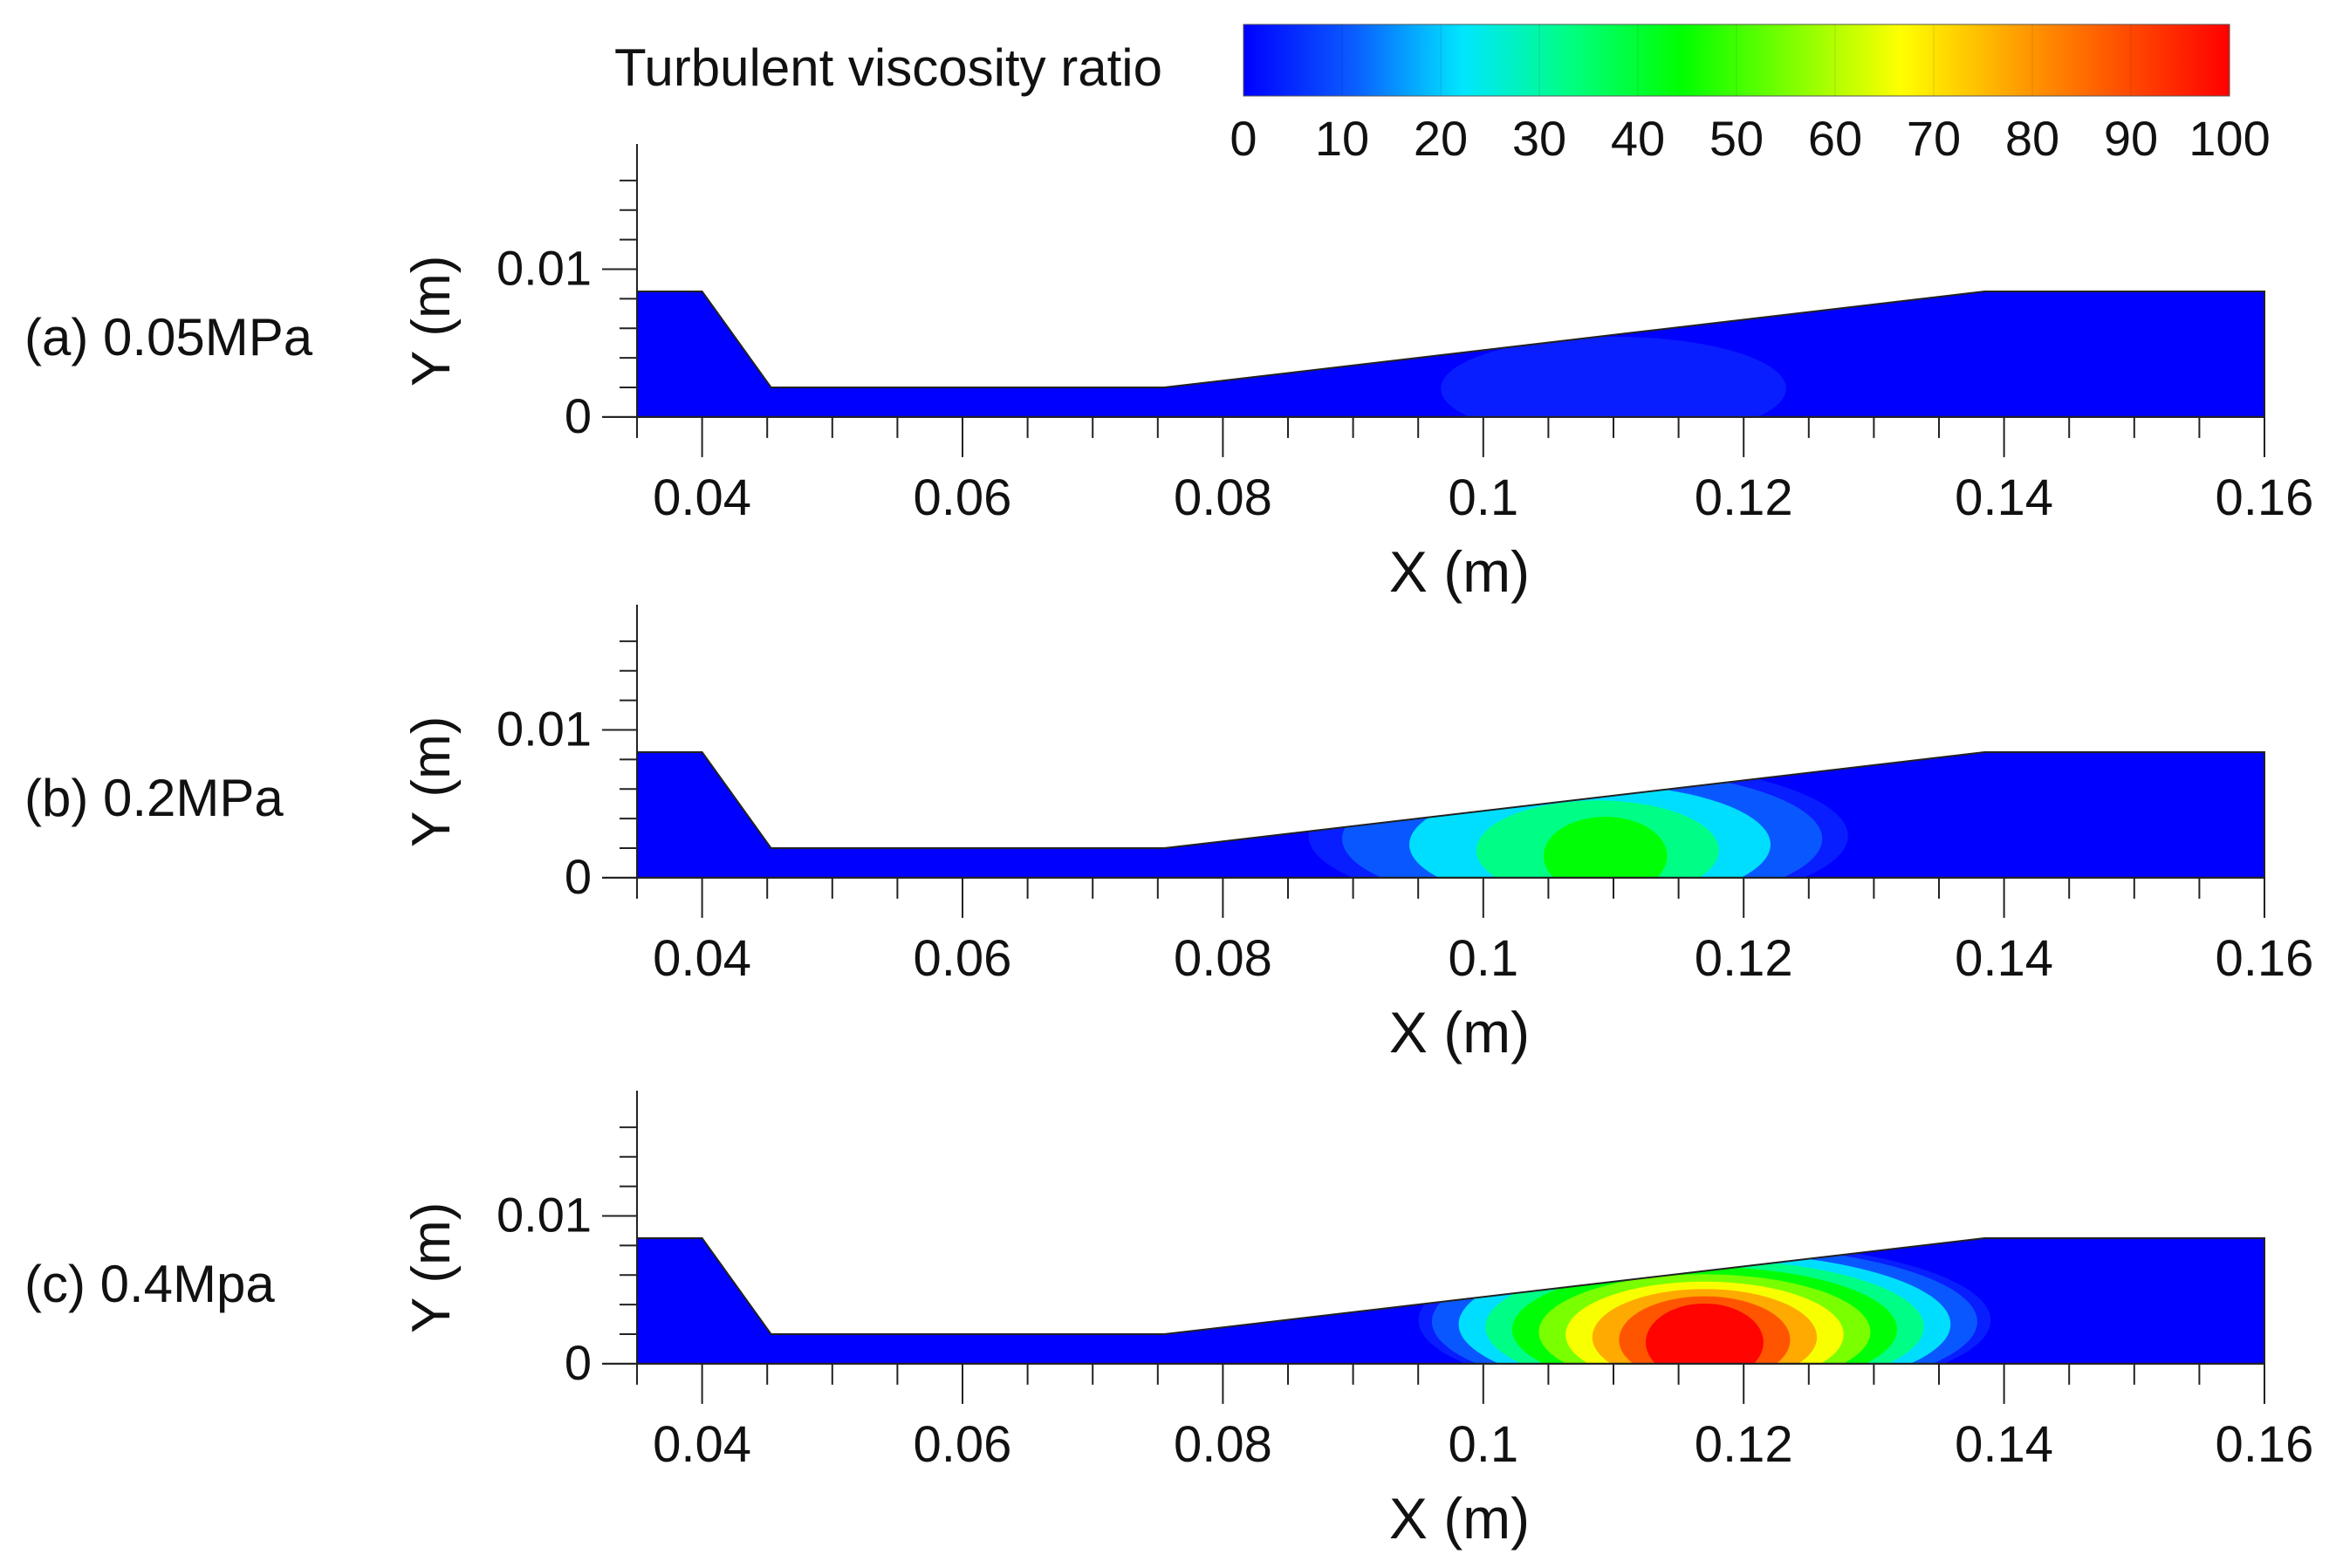 Image resolution: width=2336 pixels, height=1568 pixels. What do you see at coordinates (2032, 138) in the screenshot?
I see `colorbar-tick-label: 80` at bounding box center [2032, 138].